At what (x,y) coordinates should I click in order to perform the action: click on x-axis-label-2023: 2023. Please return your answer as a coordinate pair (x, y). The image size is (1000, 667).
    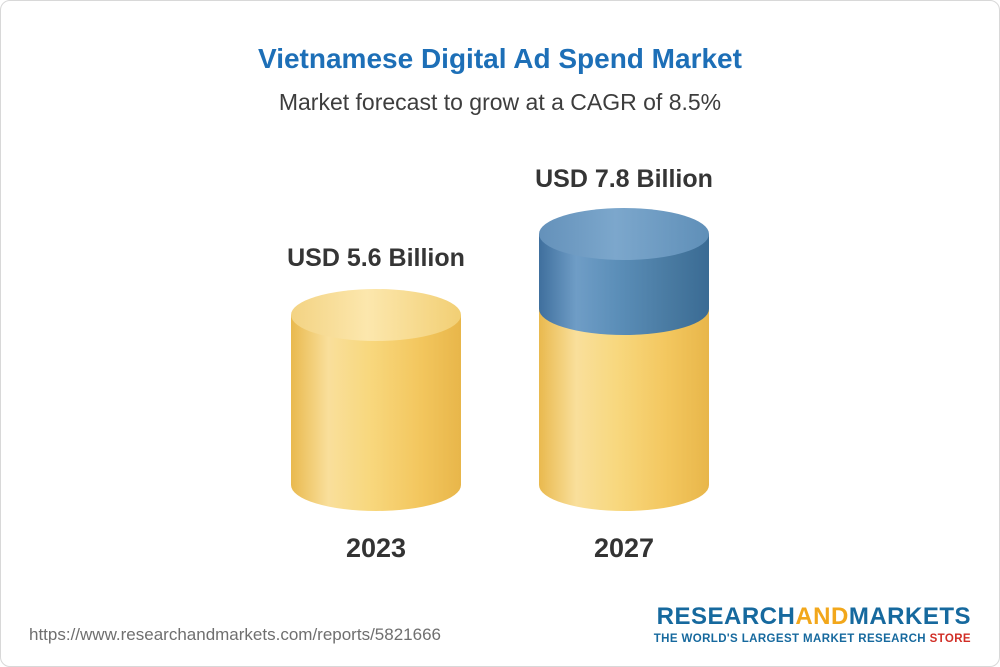
    Looking at the image, I should click on (376, 548).